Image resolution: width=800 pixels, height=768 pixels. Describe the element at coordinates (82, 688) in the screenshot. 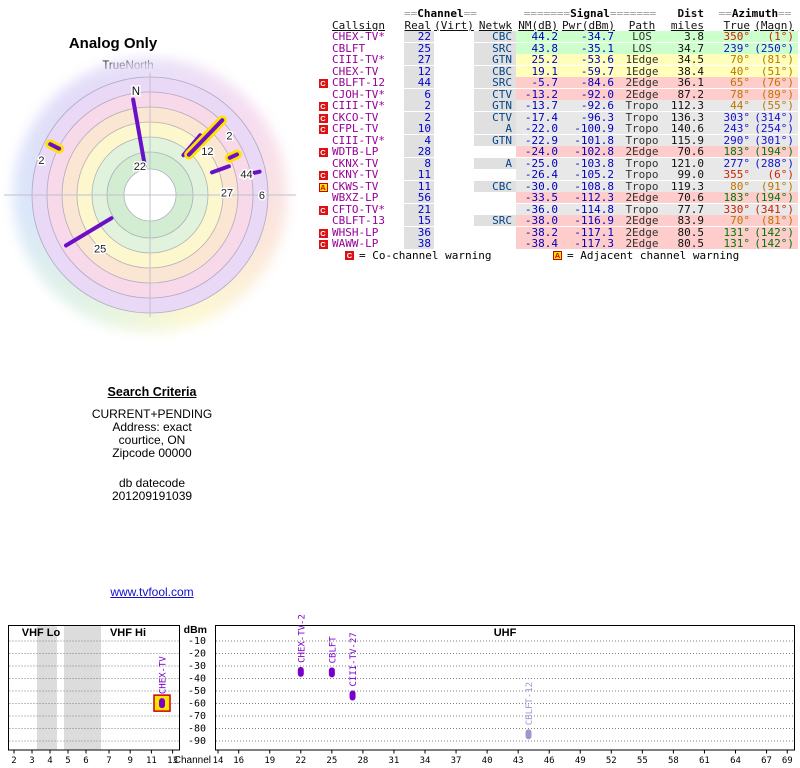

I see `no-channel-band` at that location.